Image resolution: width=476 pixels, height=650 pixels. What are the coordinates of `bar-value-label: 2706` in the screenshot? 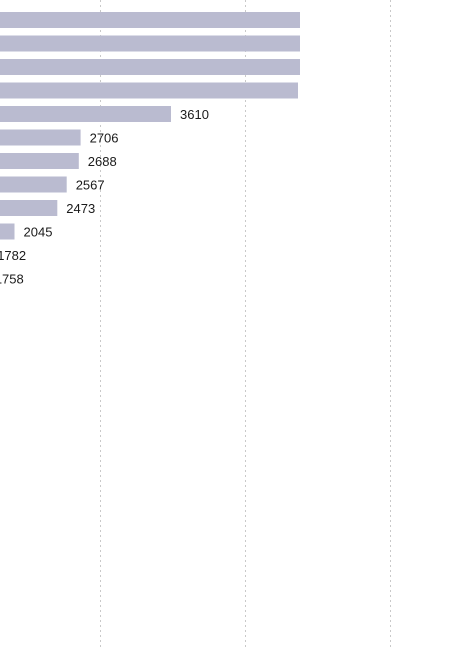 It's located at (104, 138).